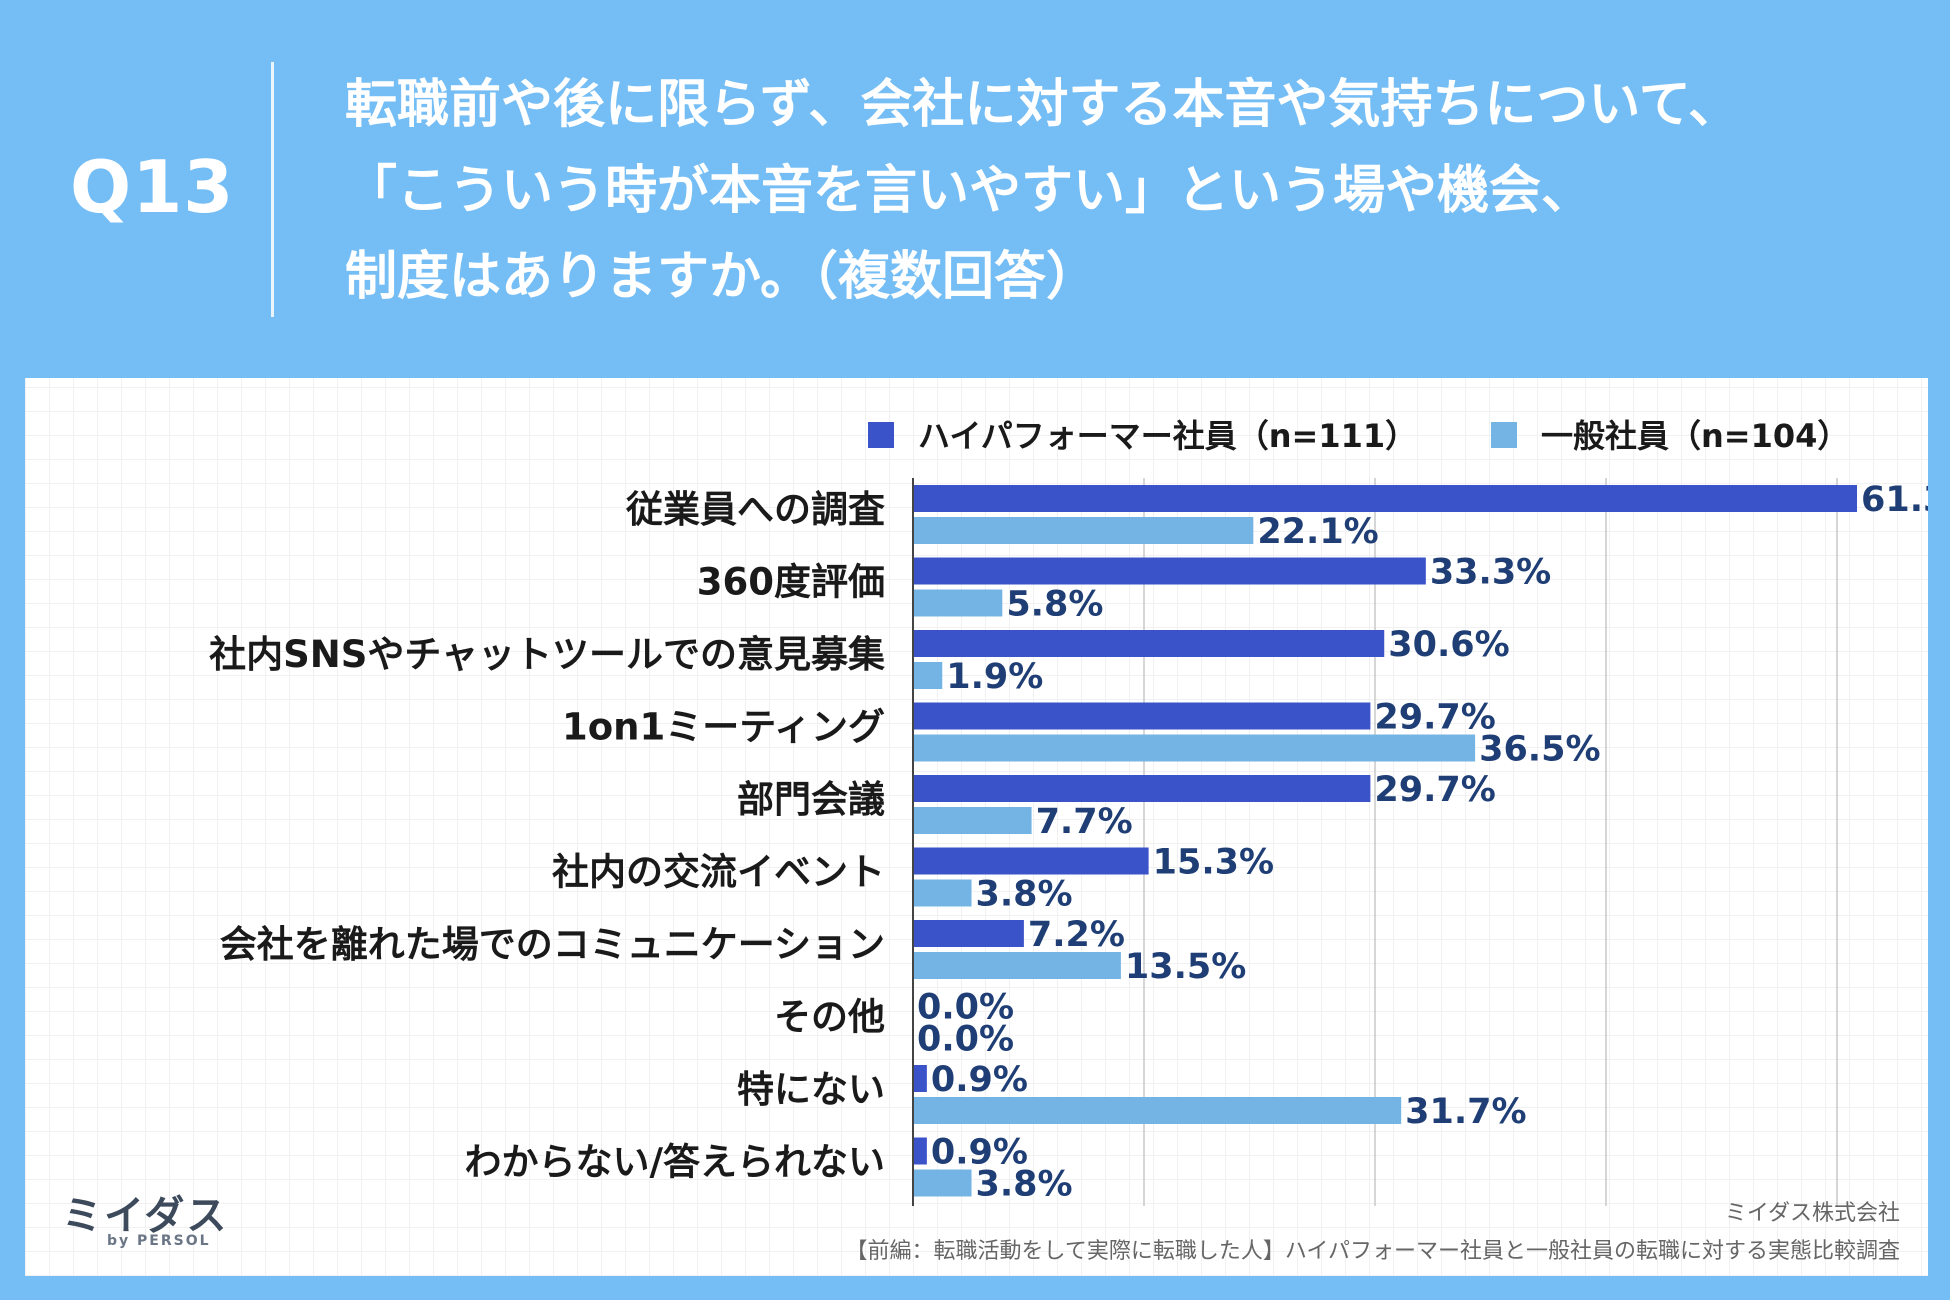 This screenshot has width=1950, height=1300. Describe the element at coordinates (969, 191) in the screenshot. I see `question-title-line-2: 「こういう時が本音を言いやすい」という場や機会、` at that location.